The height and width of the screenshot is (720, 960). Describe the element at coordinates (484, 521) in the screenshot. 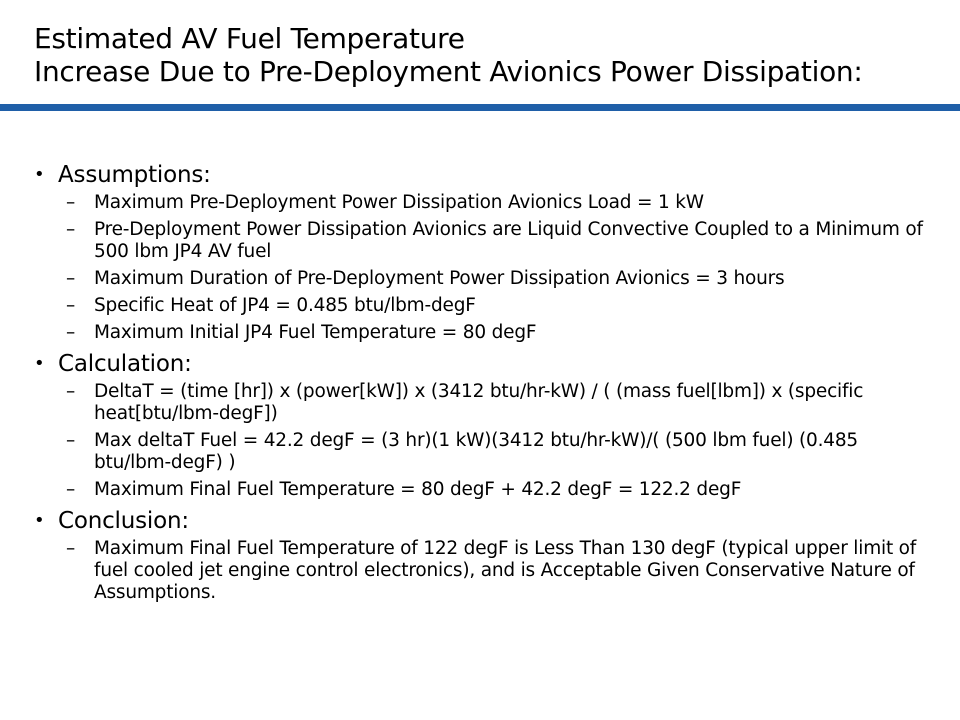

I see `section-heading: • Conclusion:` at that location.